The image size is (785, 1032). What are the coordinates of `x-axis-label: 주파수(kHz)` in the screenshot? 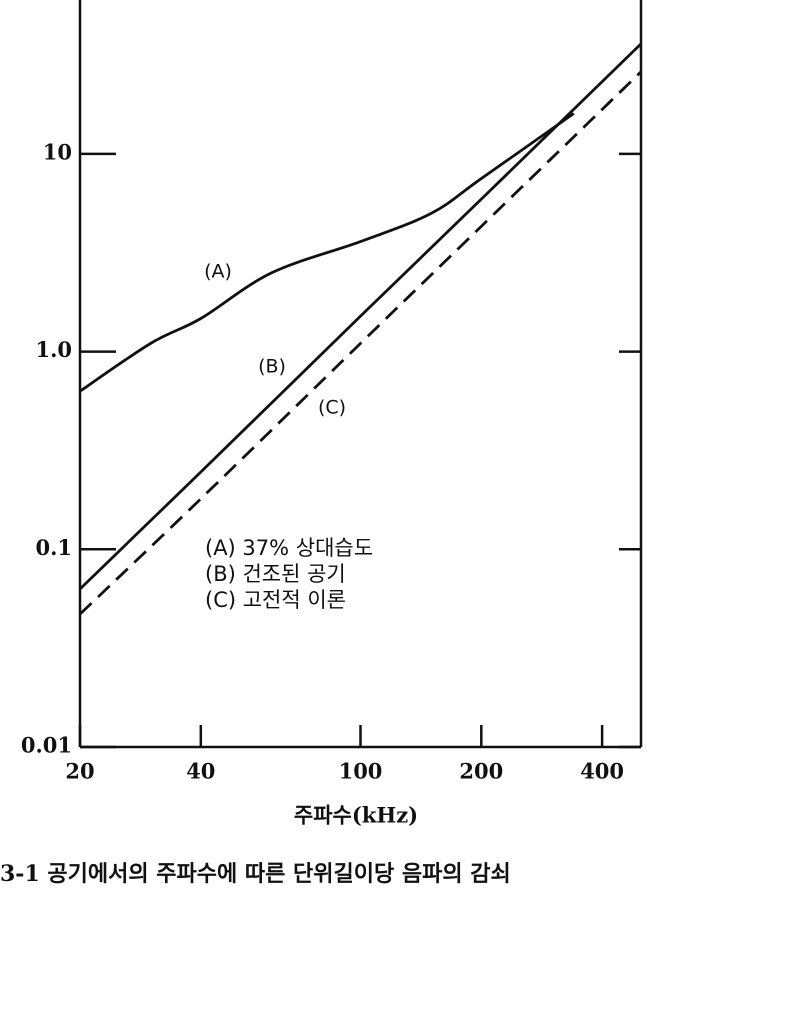 It's located at (356, 815).